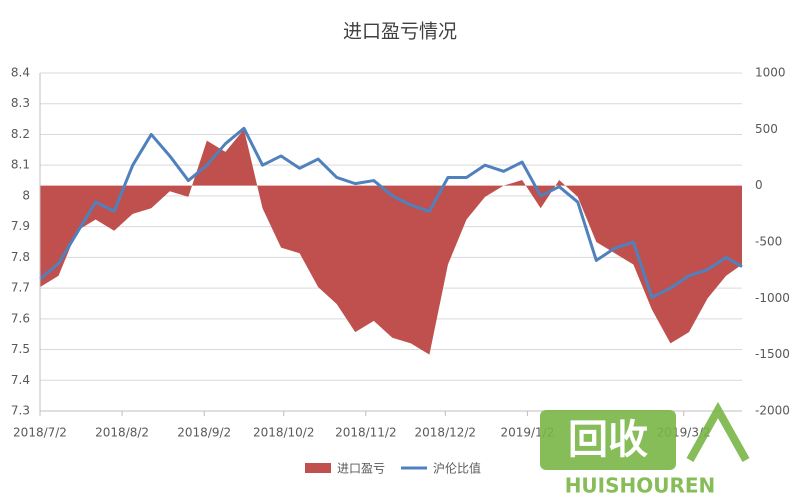 The width and height of the screenshot is (800, 500). I want to click on y-tick-label: 8.3, so click(20, 103).